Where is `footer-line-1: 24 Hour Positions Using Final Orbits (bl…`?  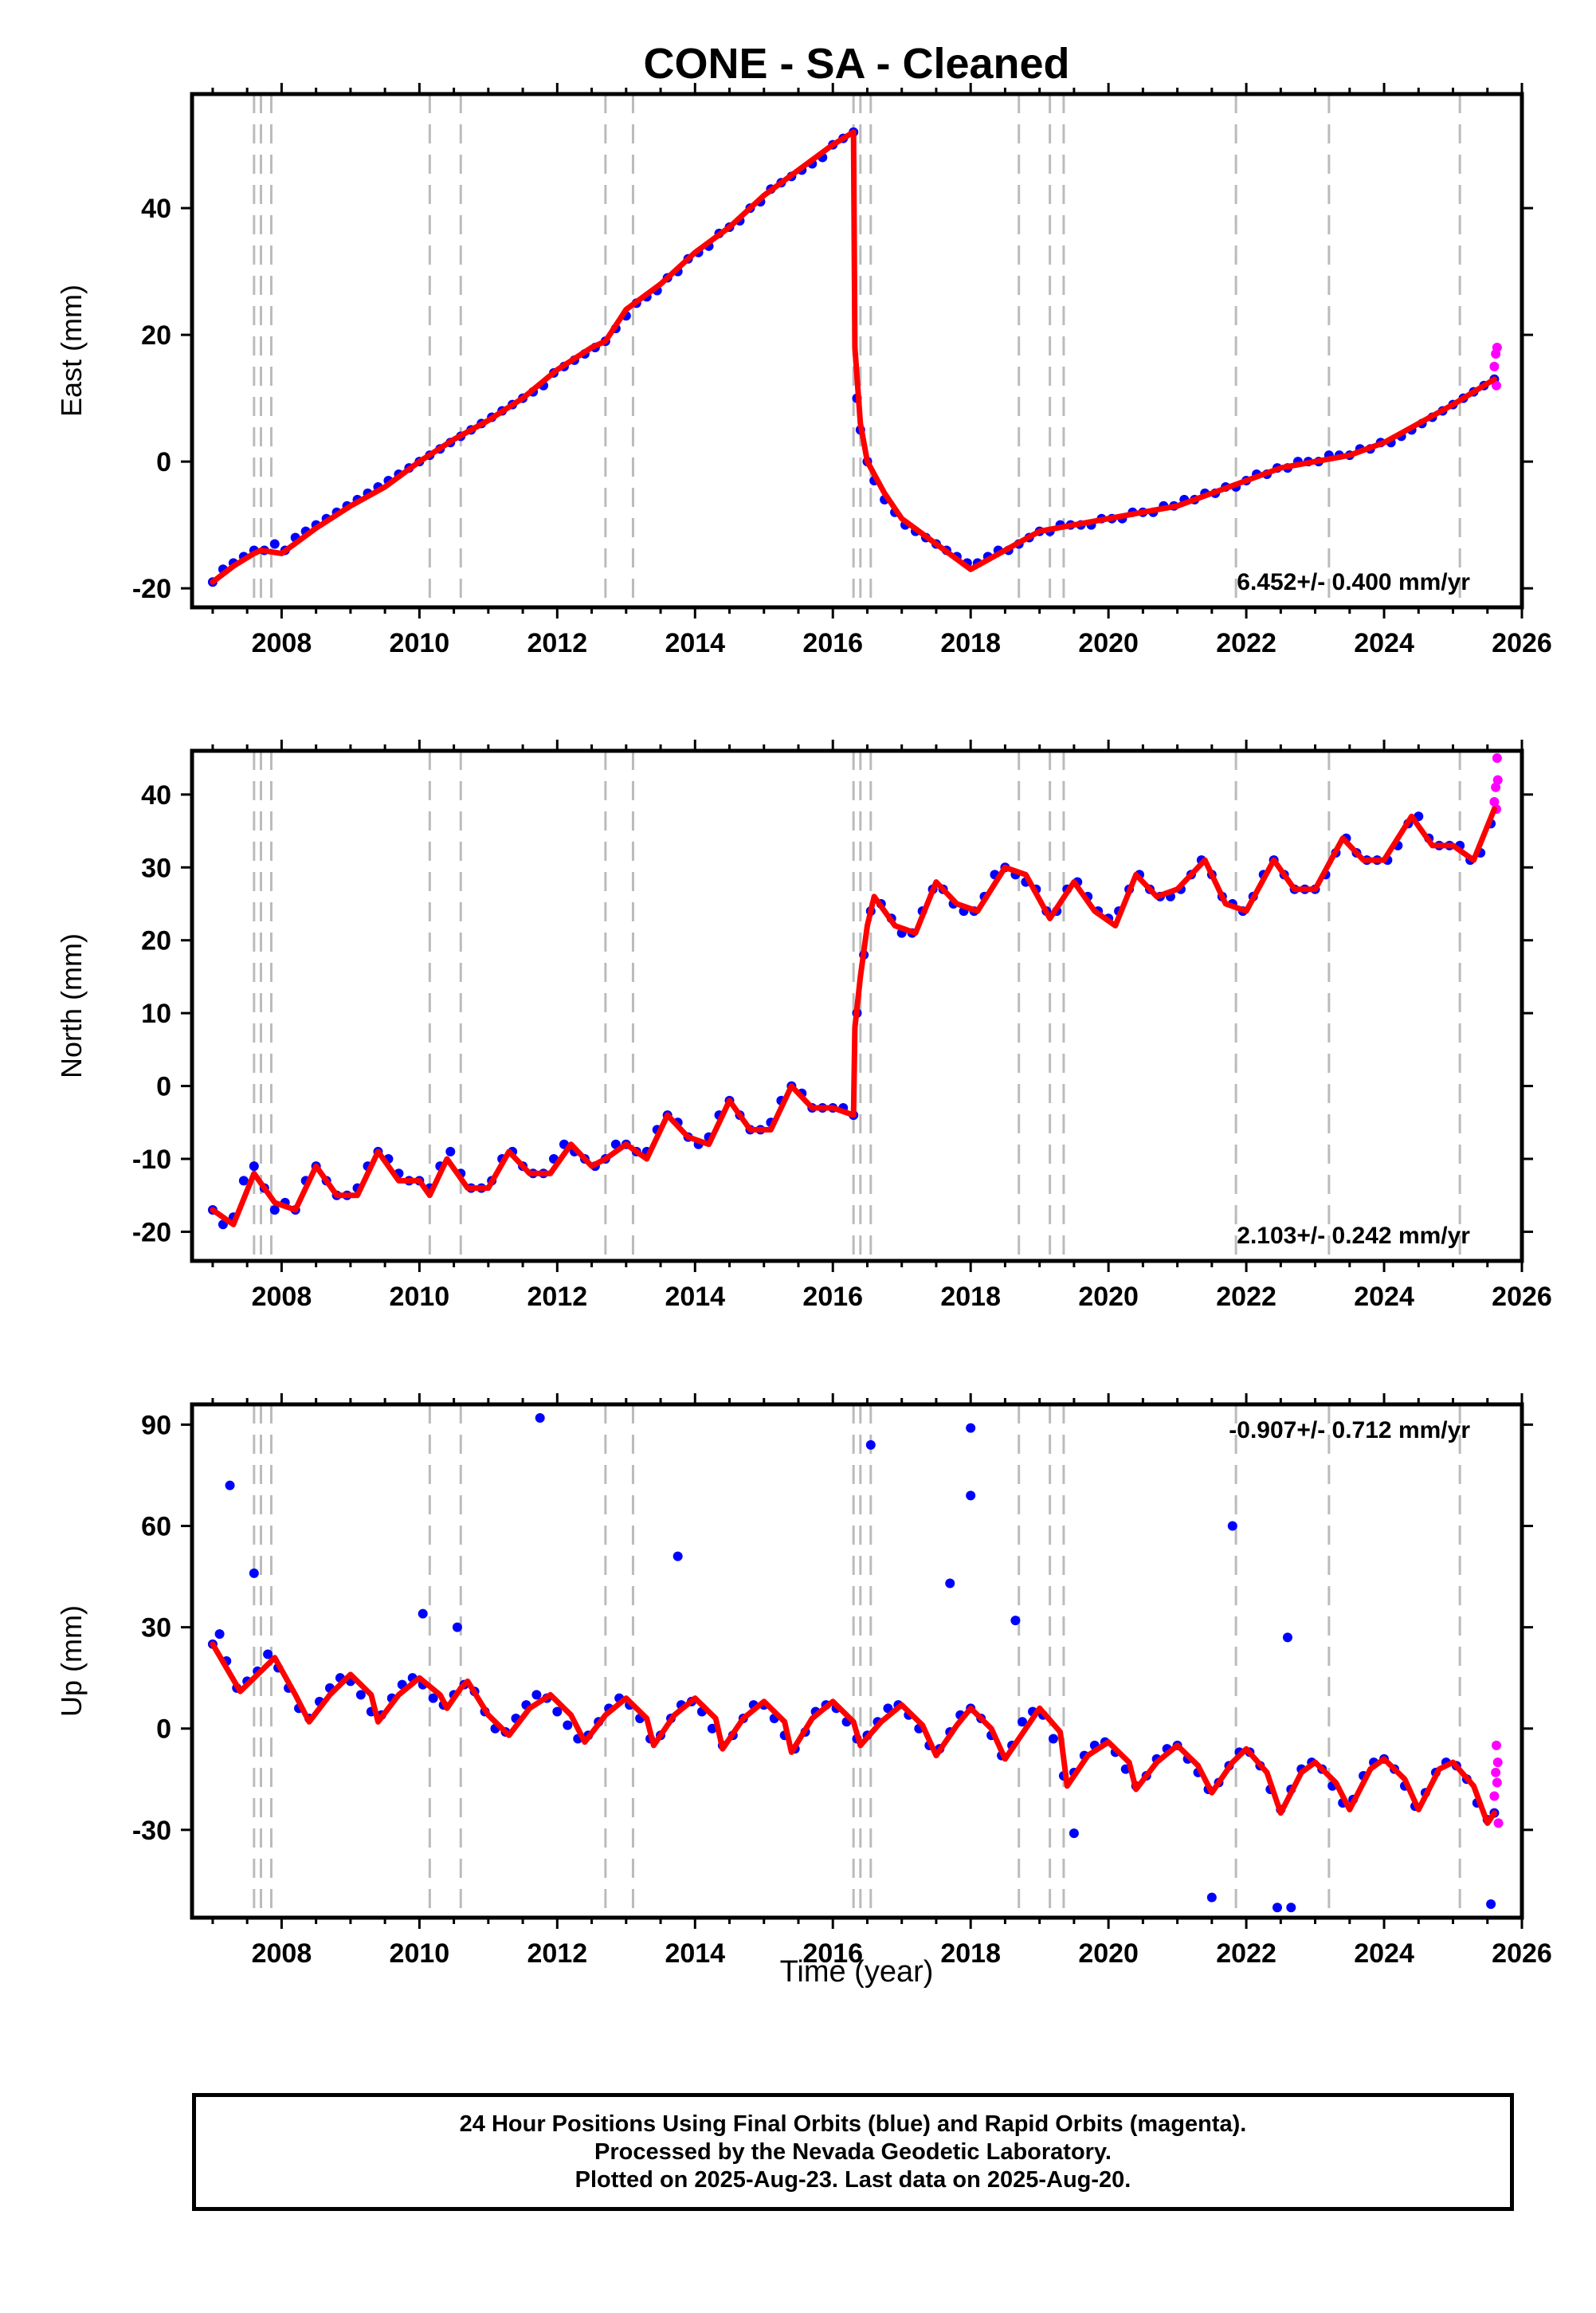
footer-line-1: 24 Hour Positions Using Final Orbits (bl… is located at coordinates (853, 2124).